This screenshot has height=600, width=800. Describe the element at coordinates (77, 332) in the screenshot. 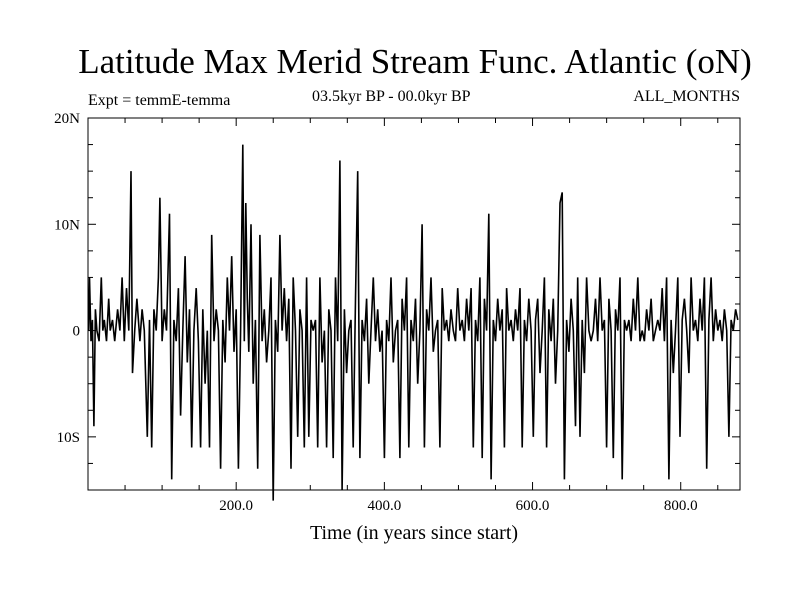

I see `y-tick-label: 0` at that location.